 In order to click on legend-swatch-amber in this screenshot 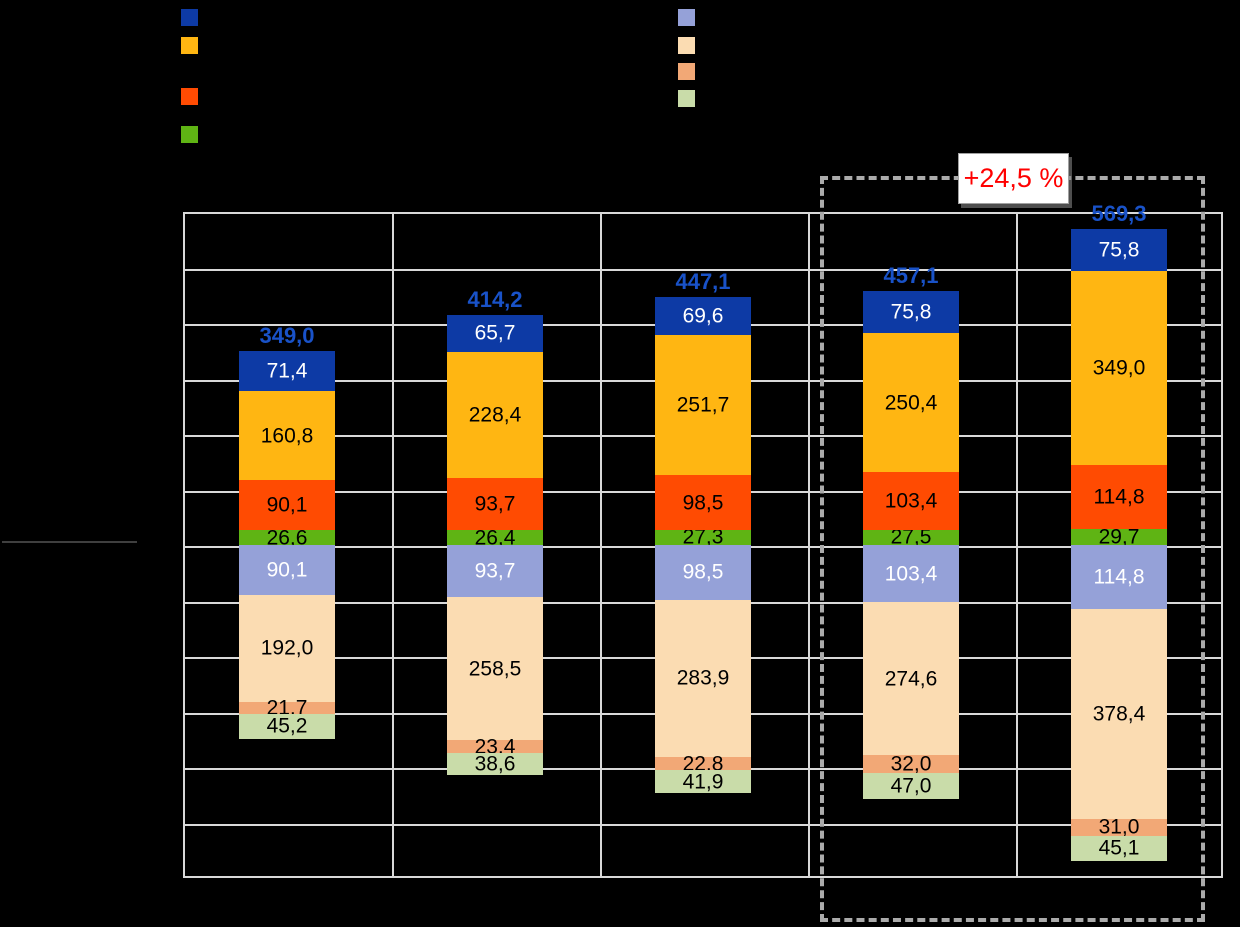, I will do `click(189, 45)`.